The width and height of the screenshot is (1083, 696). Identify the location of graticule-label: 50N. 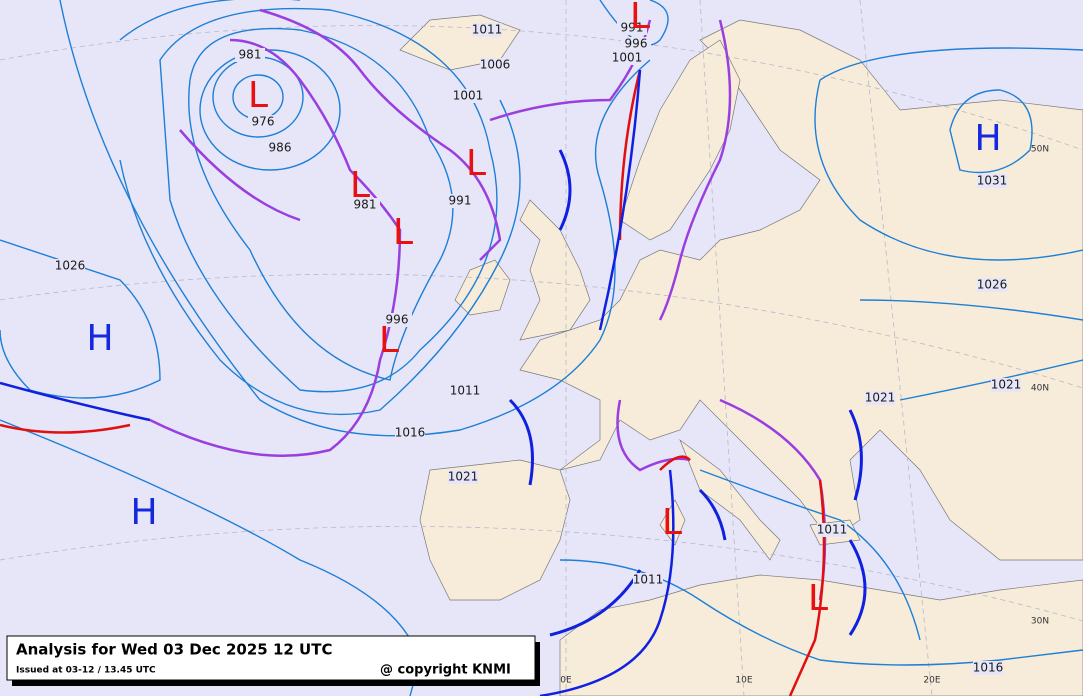
(1040, 150).